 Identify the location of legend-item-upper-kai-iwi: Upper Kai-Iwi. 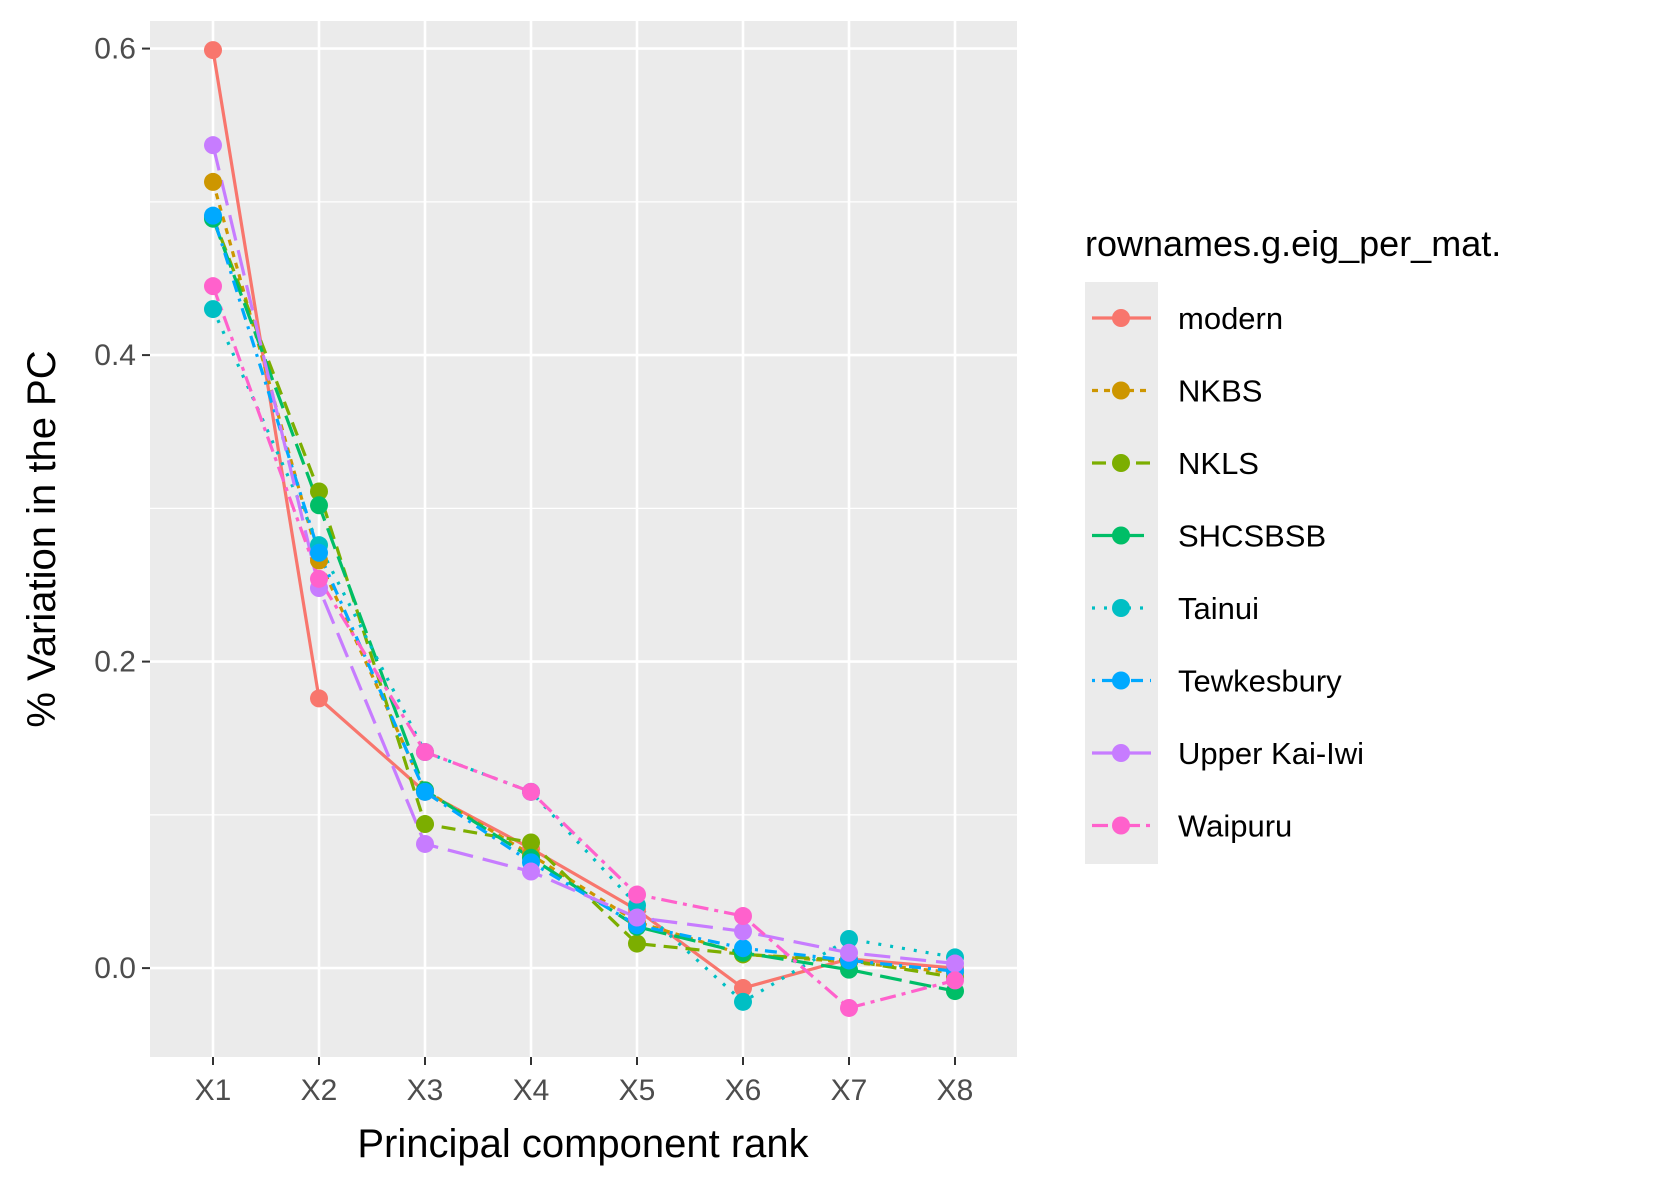
(1228, 753).